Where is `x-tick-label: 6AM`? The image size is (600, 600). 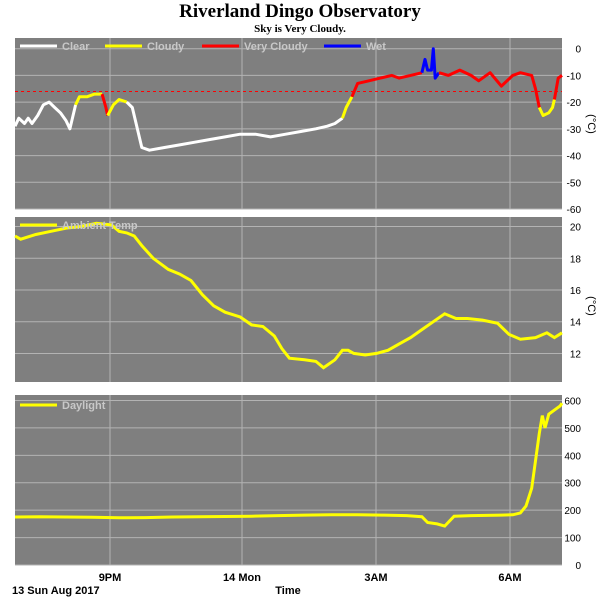 x-tick-label: 6AM is located at coordinates (509, 578).